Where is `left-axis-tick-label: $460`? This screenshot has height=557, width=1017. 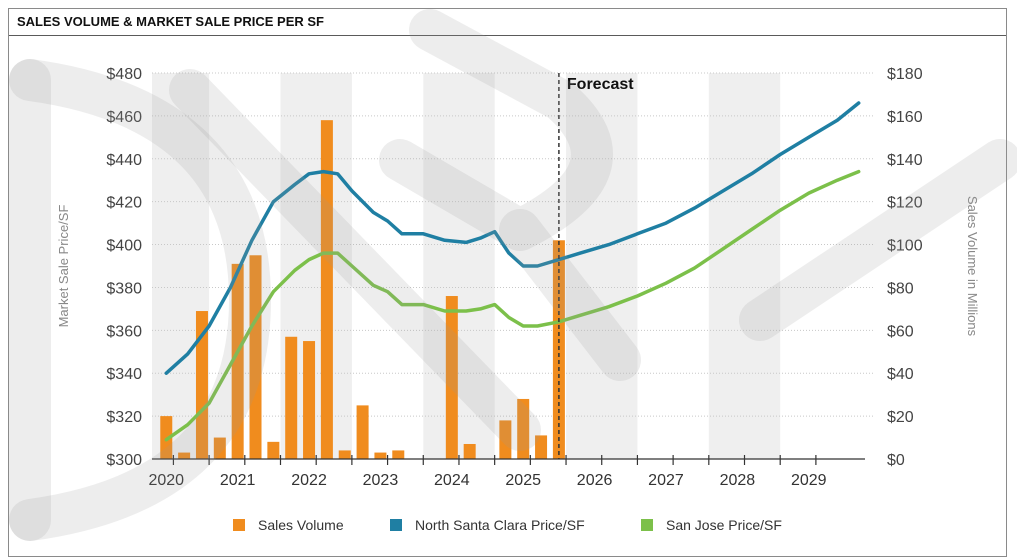 left-axis-tick-label: $460 is located at coordinates (124, 117).